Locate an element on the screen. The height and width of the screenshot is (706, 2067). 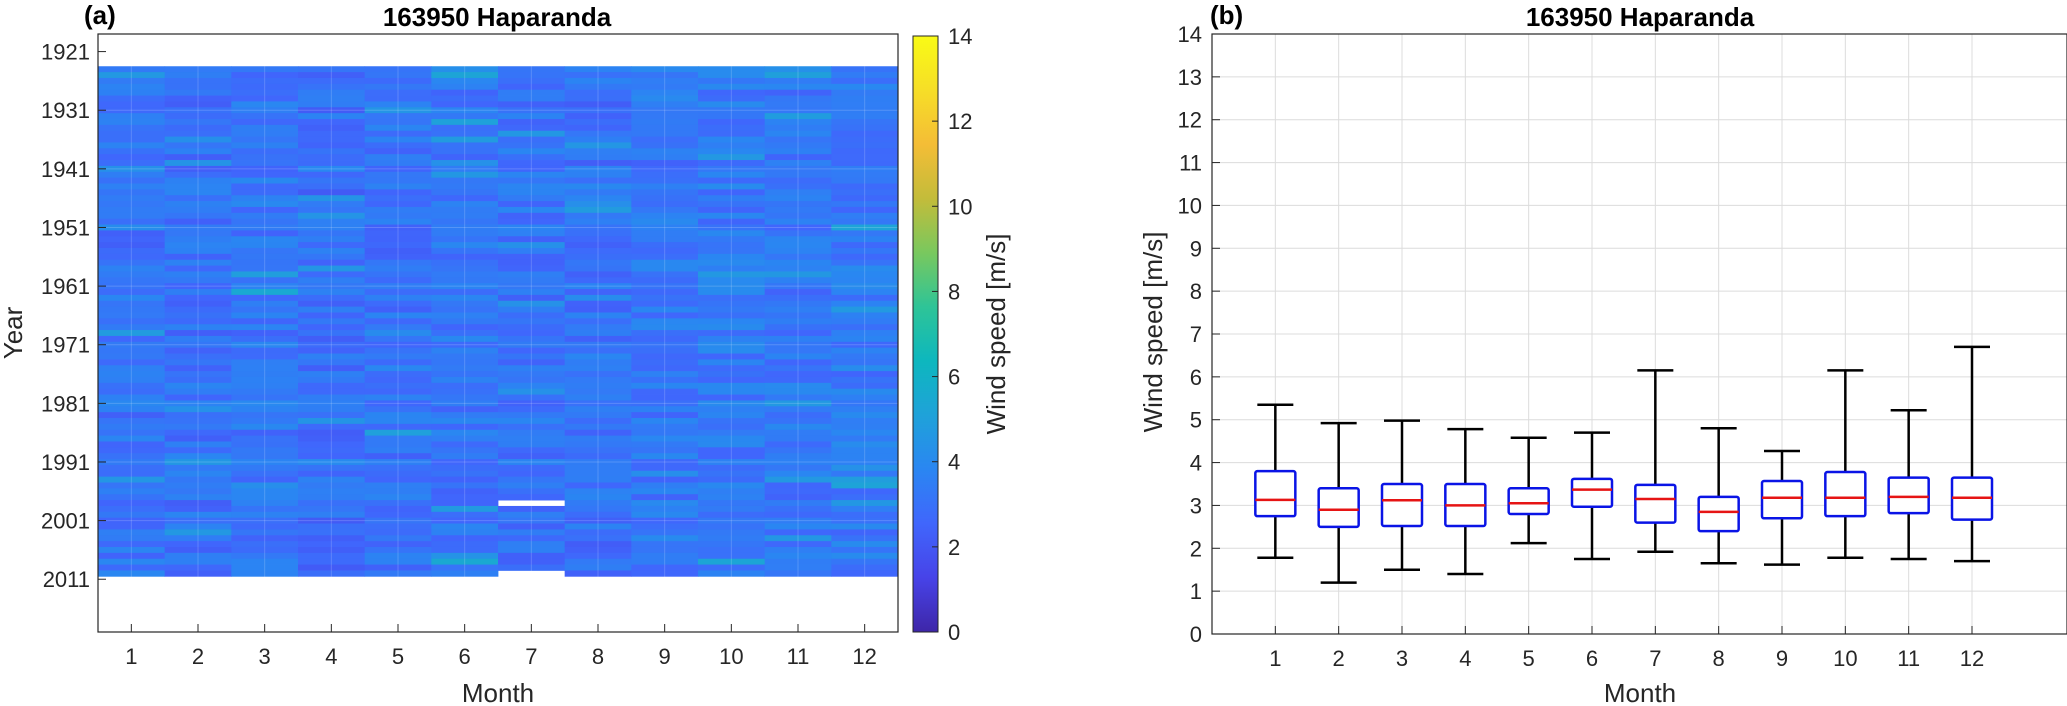
boxplot-y-tick-label: 11 is located at coordinates (1190, 163).